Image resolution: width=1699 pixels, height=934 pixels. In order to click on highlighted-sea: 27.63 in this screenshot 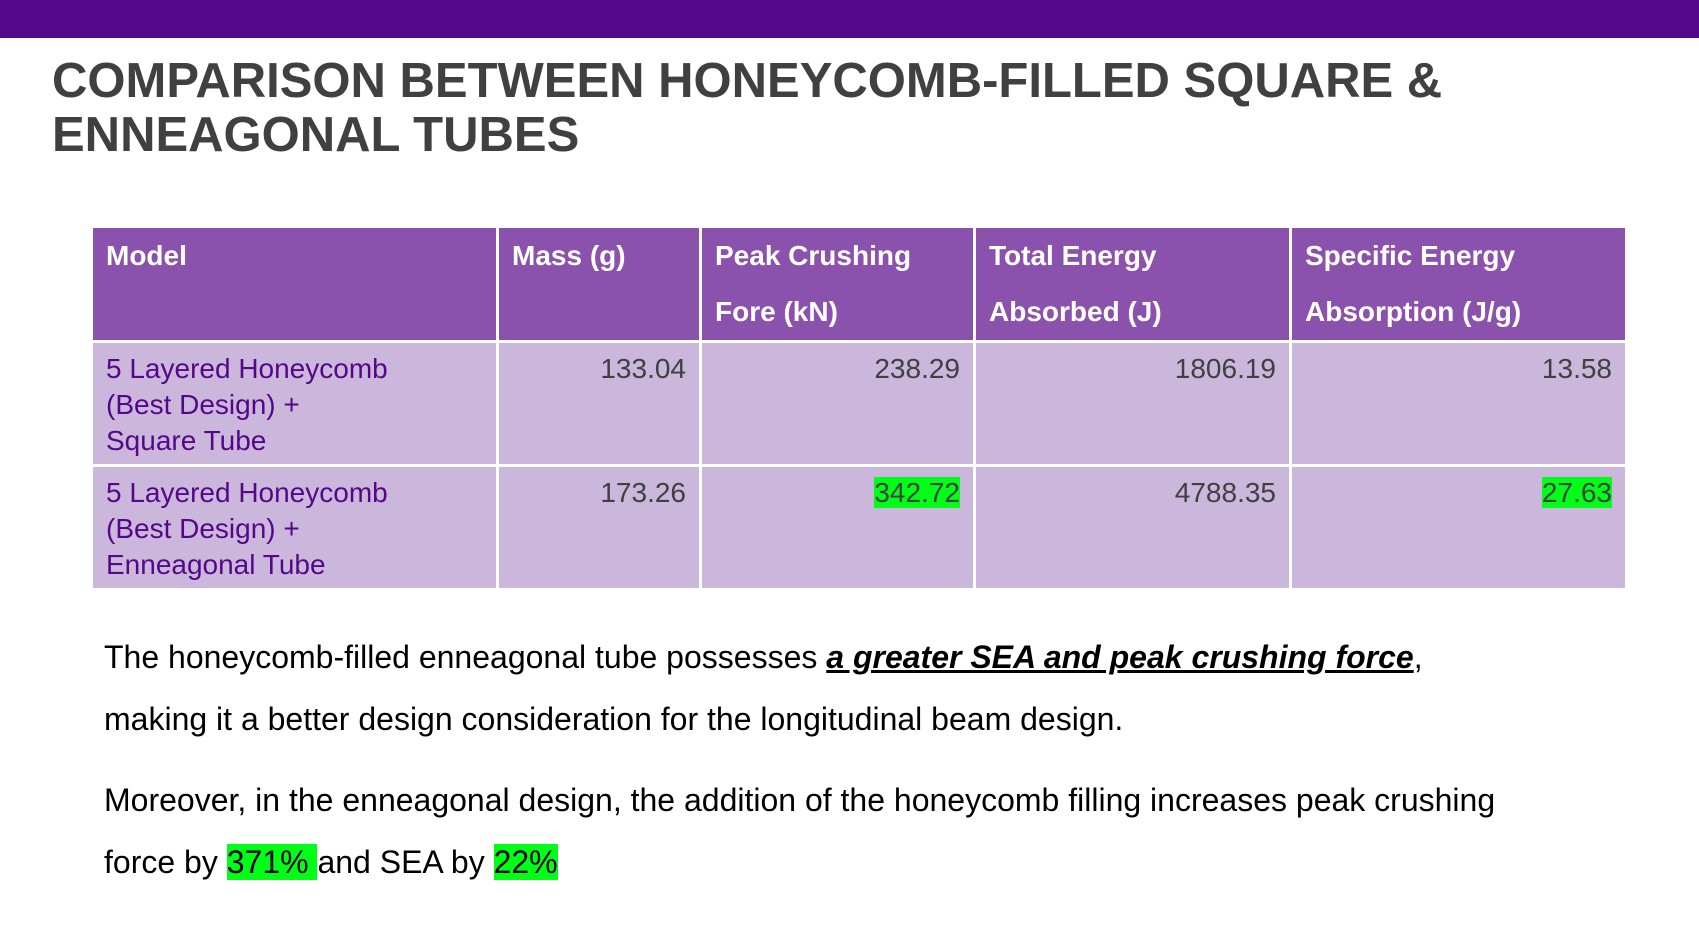, I will do `click(1576, 492)`.